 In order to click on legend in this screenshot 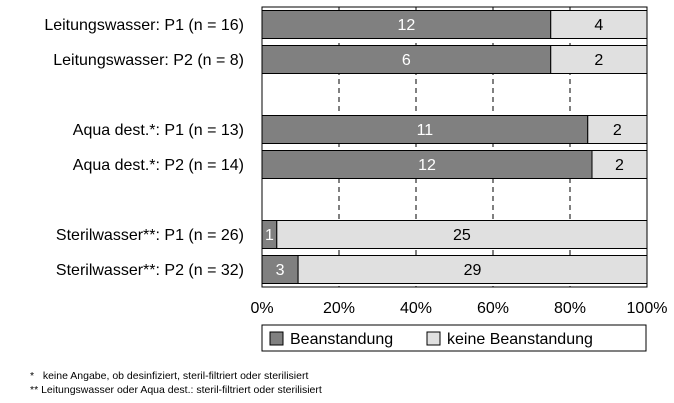, I will do `click(454, 338)`.